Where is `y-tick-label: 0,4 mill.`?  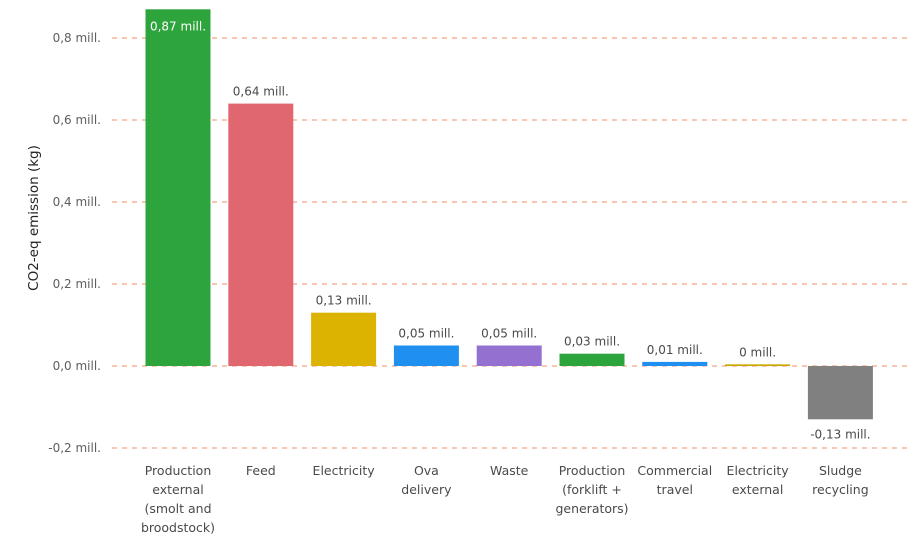 y-tick-label: 0,4 mill. is located at coordinates (77, 202).